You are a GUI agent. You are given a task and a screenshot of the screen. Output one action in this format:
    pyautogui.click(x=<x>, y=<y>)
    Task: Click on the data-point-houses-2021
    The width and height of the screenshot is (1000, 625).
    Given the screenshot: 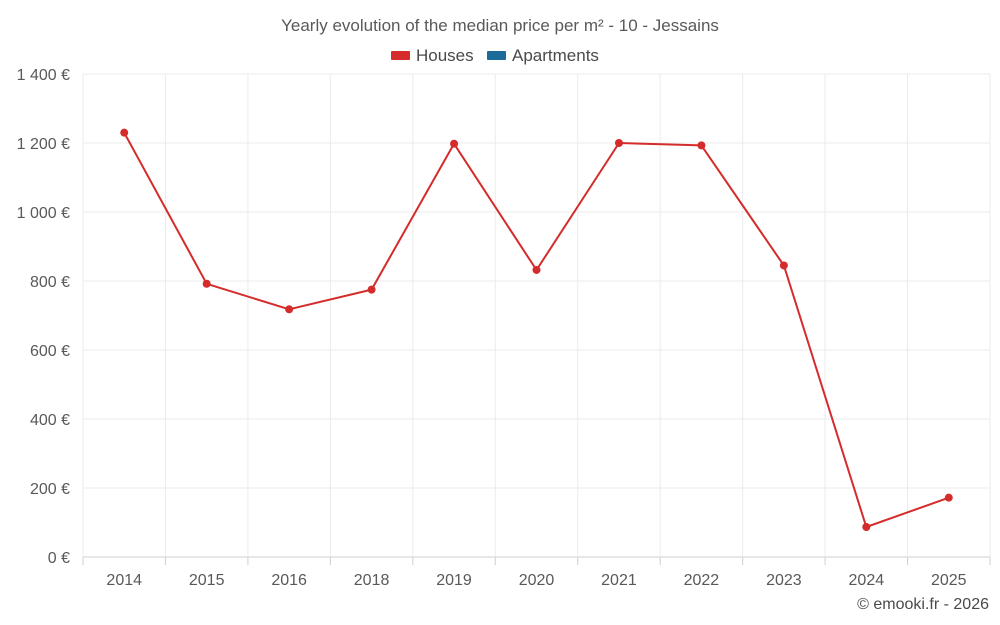 What is the action you would take?
    pyautogui.click(x=618, y=143)
    